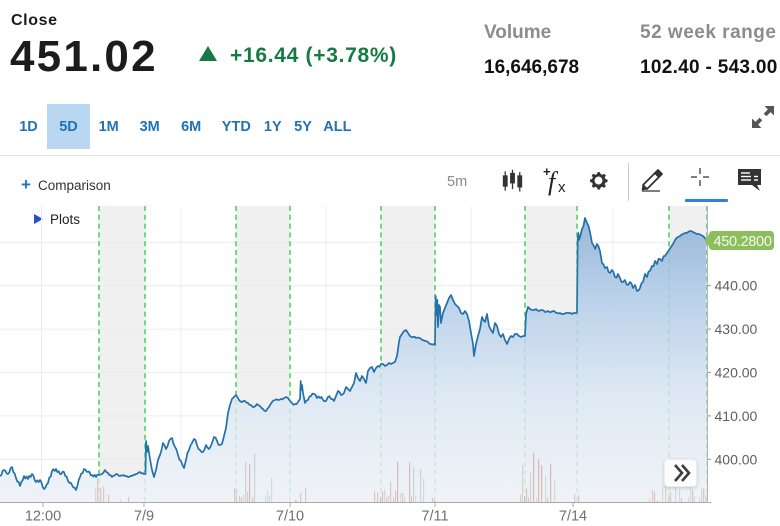 The image size is (780, 526). Describe the element at coordinates (736, 373) in the screenshot. I see `svg-text: 420.00` at that location.